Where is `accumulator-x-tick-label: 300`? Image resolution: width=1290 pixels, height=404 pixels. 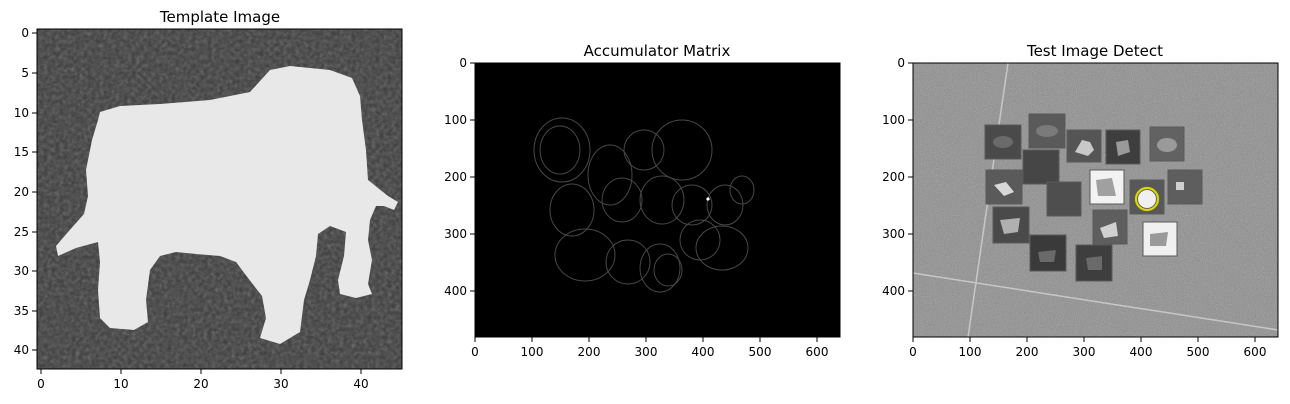
accumulator-x-tick-label: 300 is located at coordinates (646, 352).